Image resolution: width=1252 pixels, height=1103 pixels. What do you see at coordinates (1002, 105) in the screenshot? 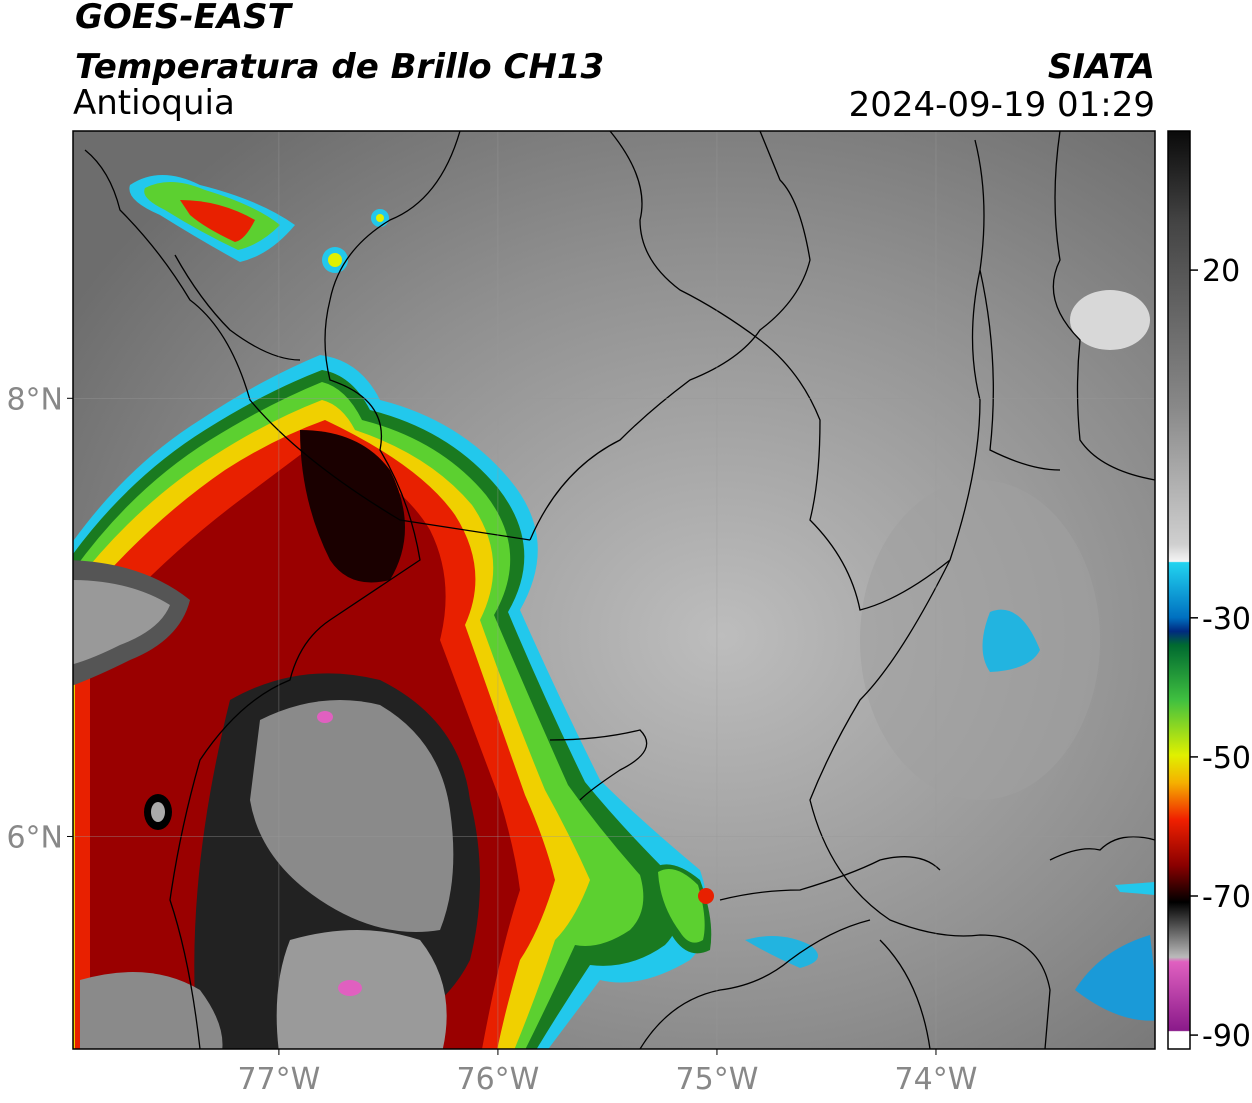
I see `datetime: 2024-09-19 01:29` at bounding box center [1002, 105].